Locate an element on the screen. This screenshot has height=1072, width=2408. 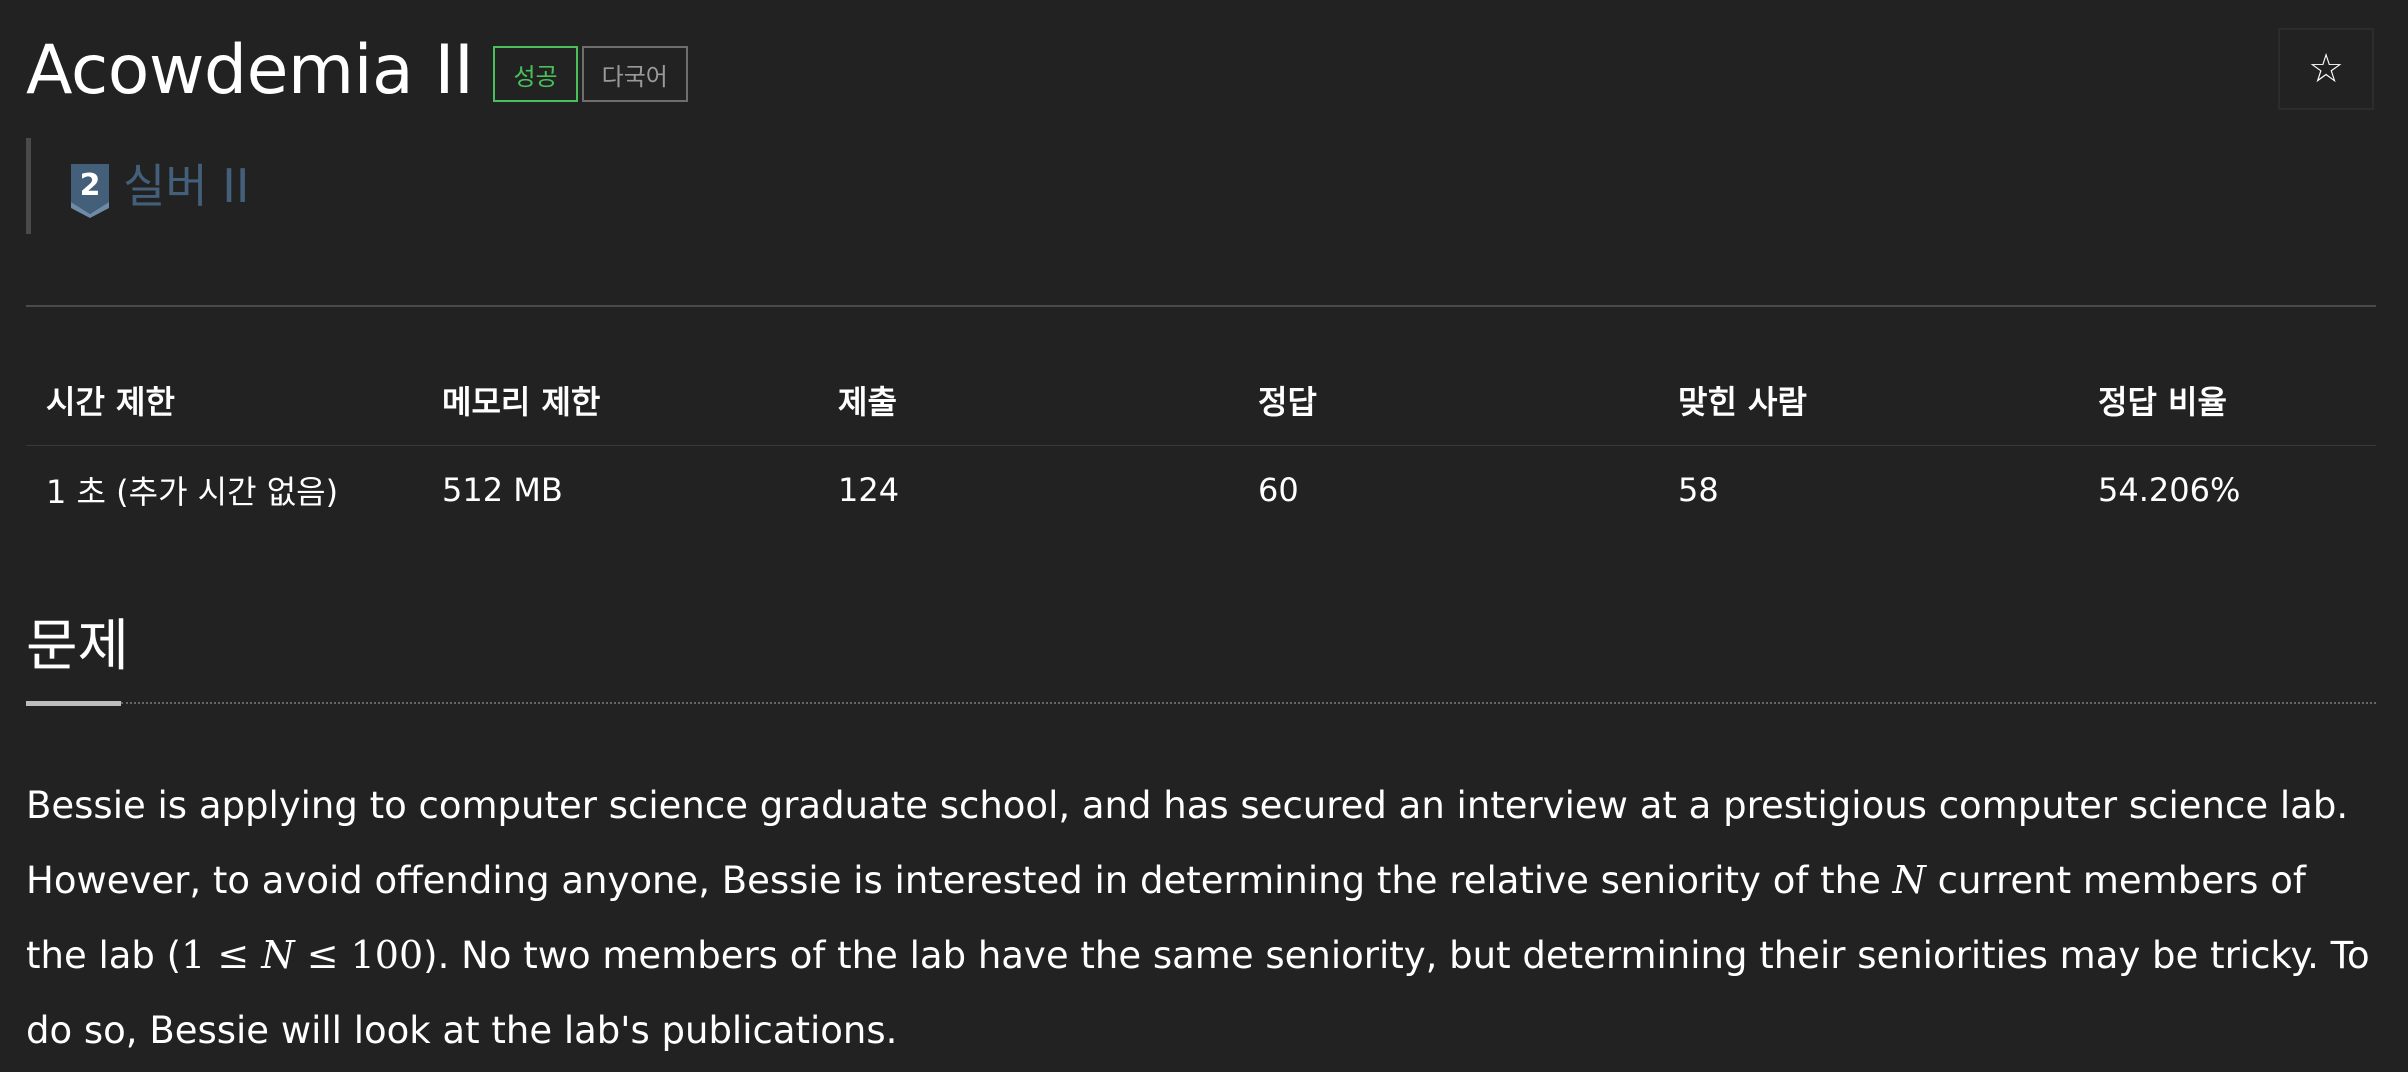
ratio-value: 54.206% is located at coordinates (2169, 490).